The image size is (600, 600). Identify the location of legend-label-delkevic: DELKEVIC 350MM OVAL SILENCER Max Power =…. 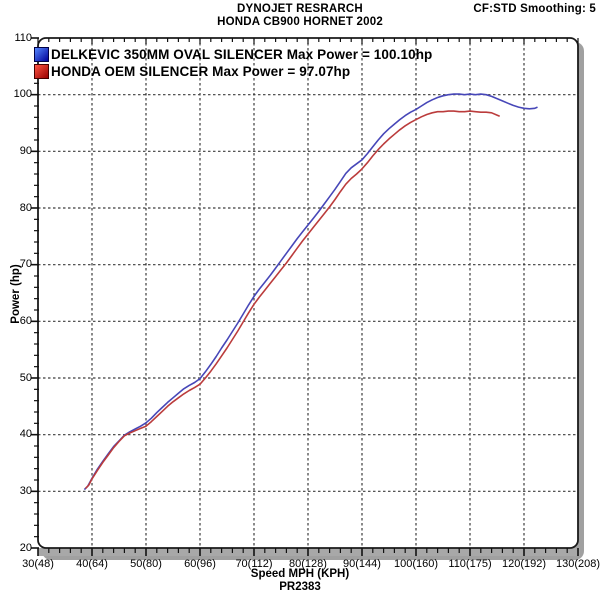
(242, 54).